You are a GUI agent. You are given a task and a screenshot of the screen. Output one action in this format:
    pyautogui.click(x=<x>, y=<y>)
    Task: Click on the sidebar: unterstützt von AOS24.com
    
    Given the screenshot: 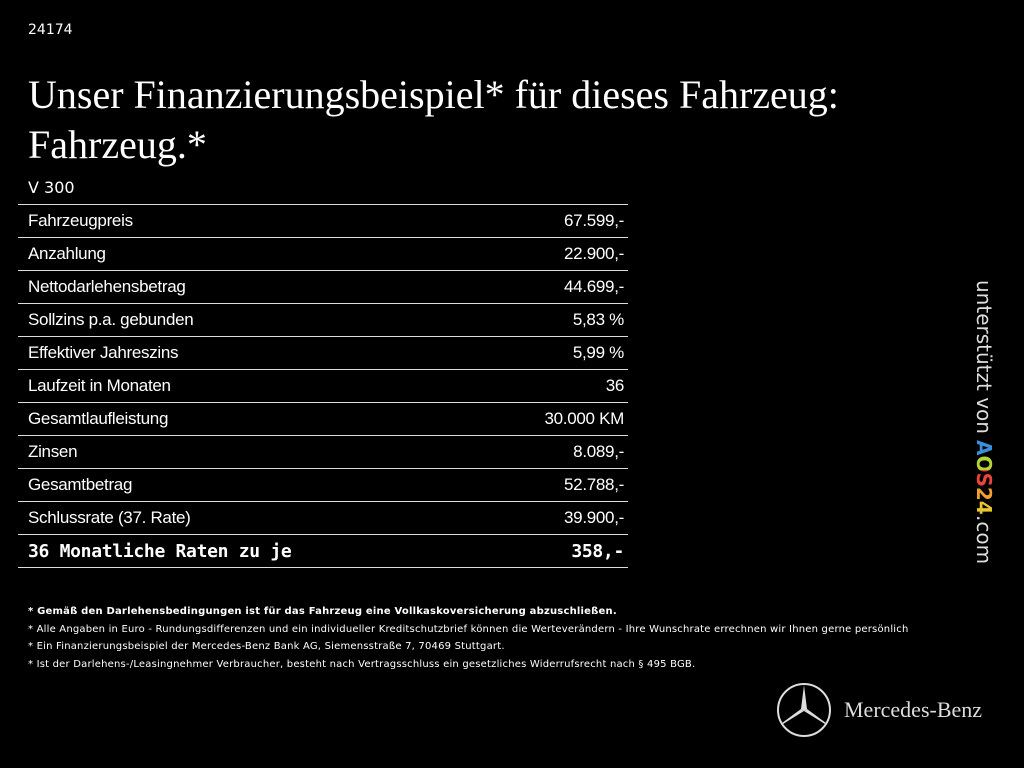 What is the action you would take?
    pyautogui.click(x=984, y=422)
    